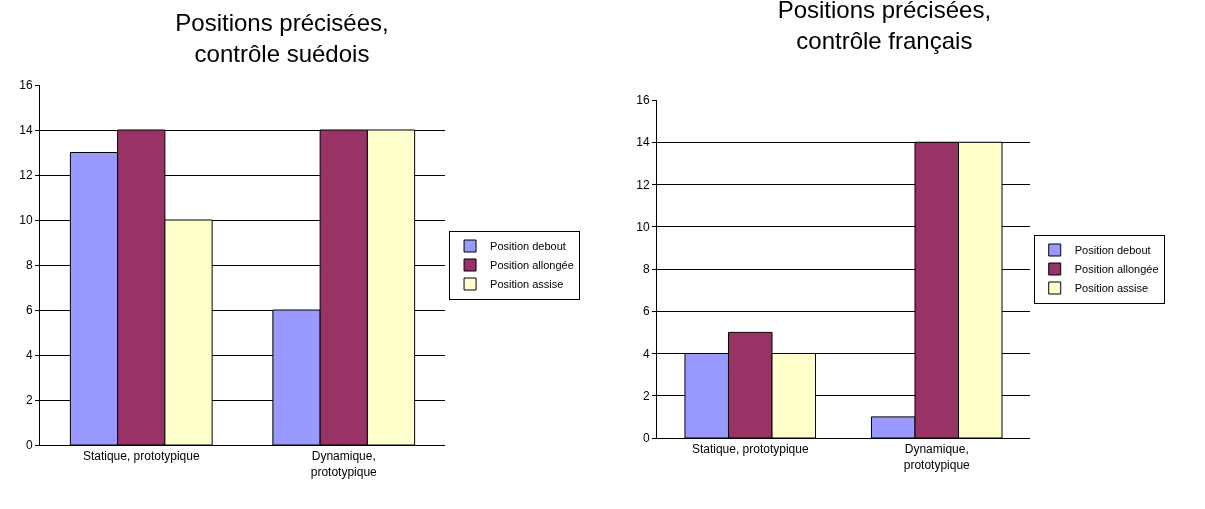 The image size is (1205, 509). Describe the element at coordinates (282, 37) in the screenshot. I see `chart-title: Positions précisées, contrôle suédois` at that location.